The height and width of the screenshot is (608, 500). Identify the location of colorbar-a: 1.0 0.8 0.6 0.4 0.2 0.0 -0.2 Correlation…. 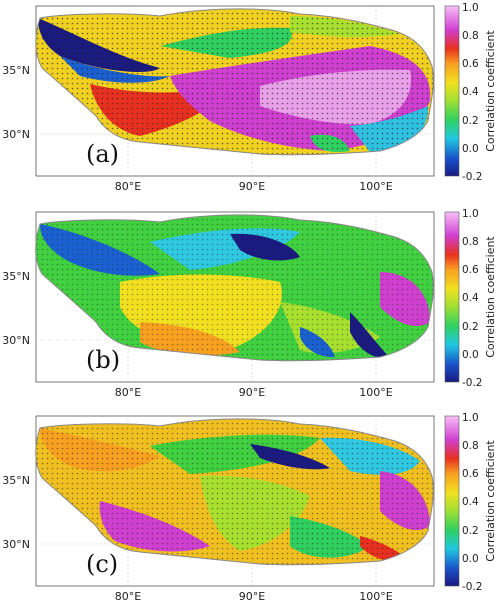
(470, 92).